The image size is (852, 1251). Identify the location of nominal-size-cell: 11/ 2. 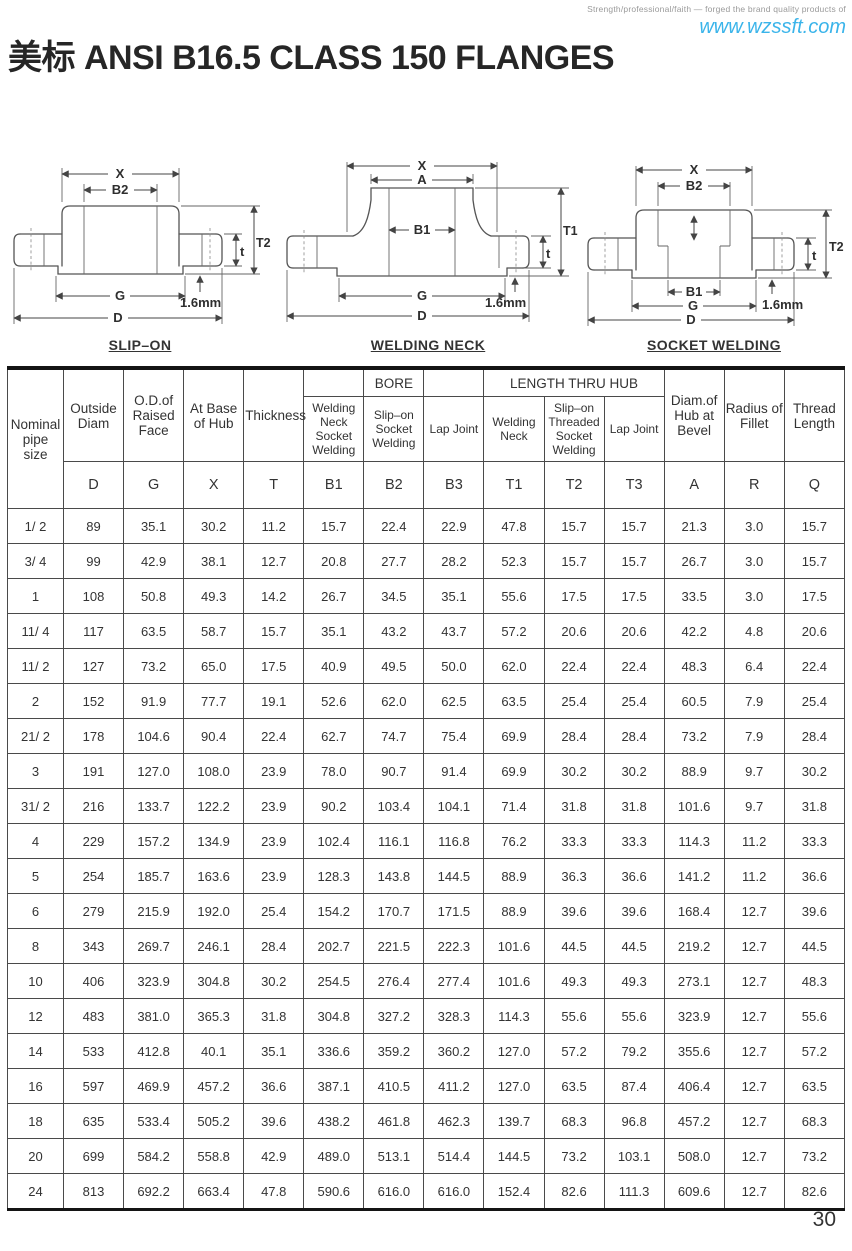
(35, 666).